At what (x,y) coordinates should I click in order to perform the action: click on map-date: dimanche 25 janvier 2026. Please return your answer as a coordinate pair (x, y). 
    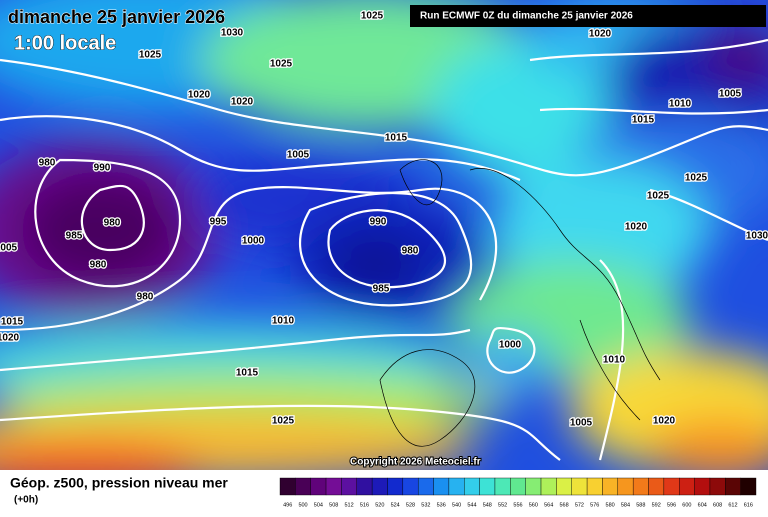
    Looking at the image, I should click on (116, 17).